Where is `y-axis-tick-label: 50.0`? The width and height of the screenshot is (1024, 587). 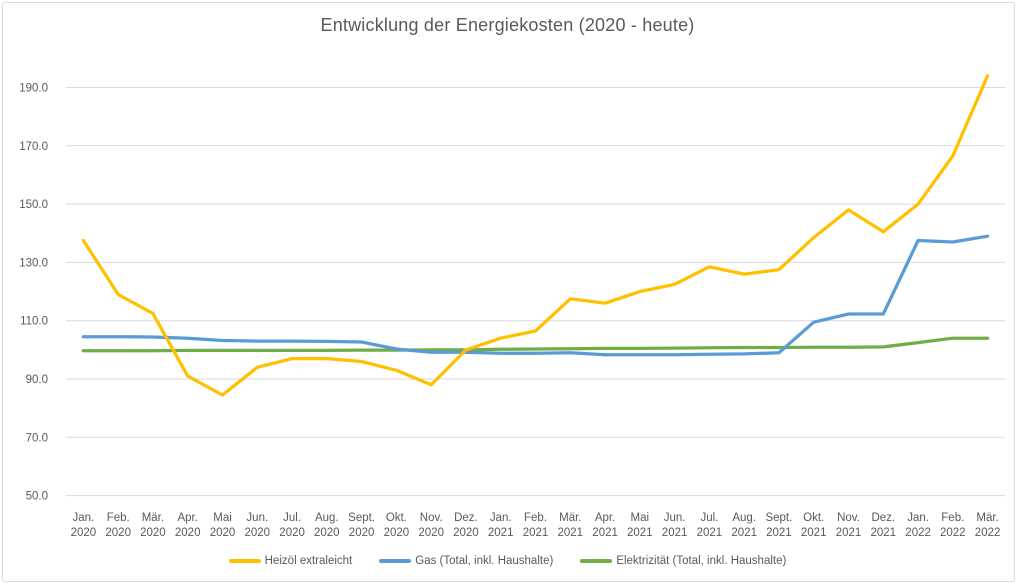
y-axis-tick-label: 50.0 is located at coordinates (37, 497).